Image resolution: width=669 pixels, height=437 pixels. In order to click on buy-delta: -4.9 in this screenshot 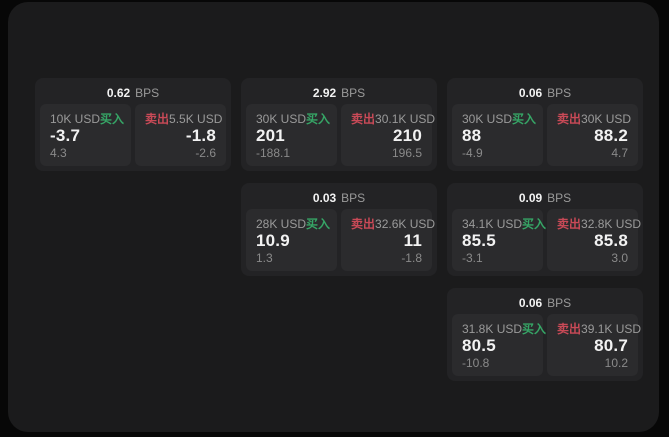, I will do `click(472, 153)`.